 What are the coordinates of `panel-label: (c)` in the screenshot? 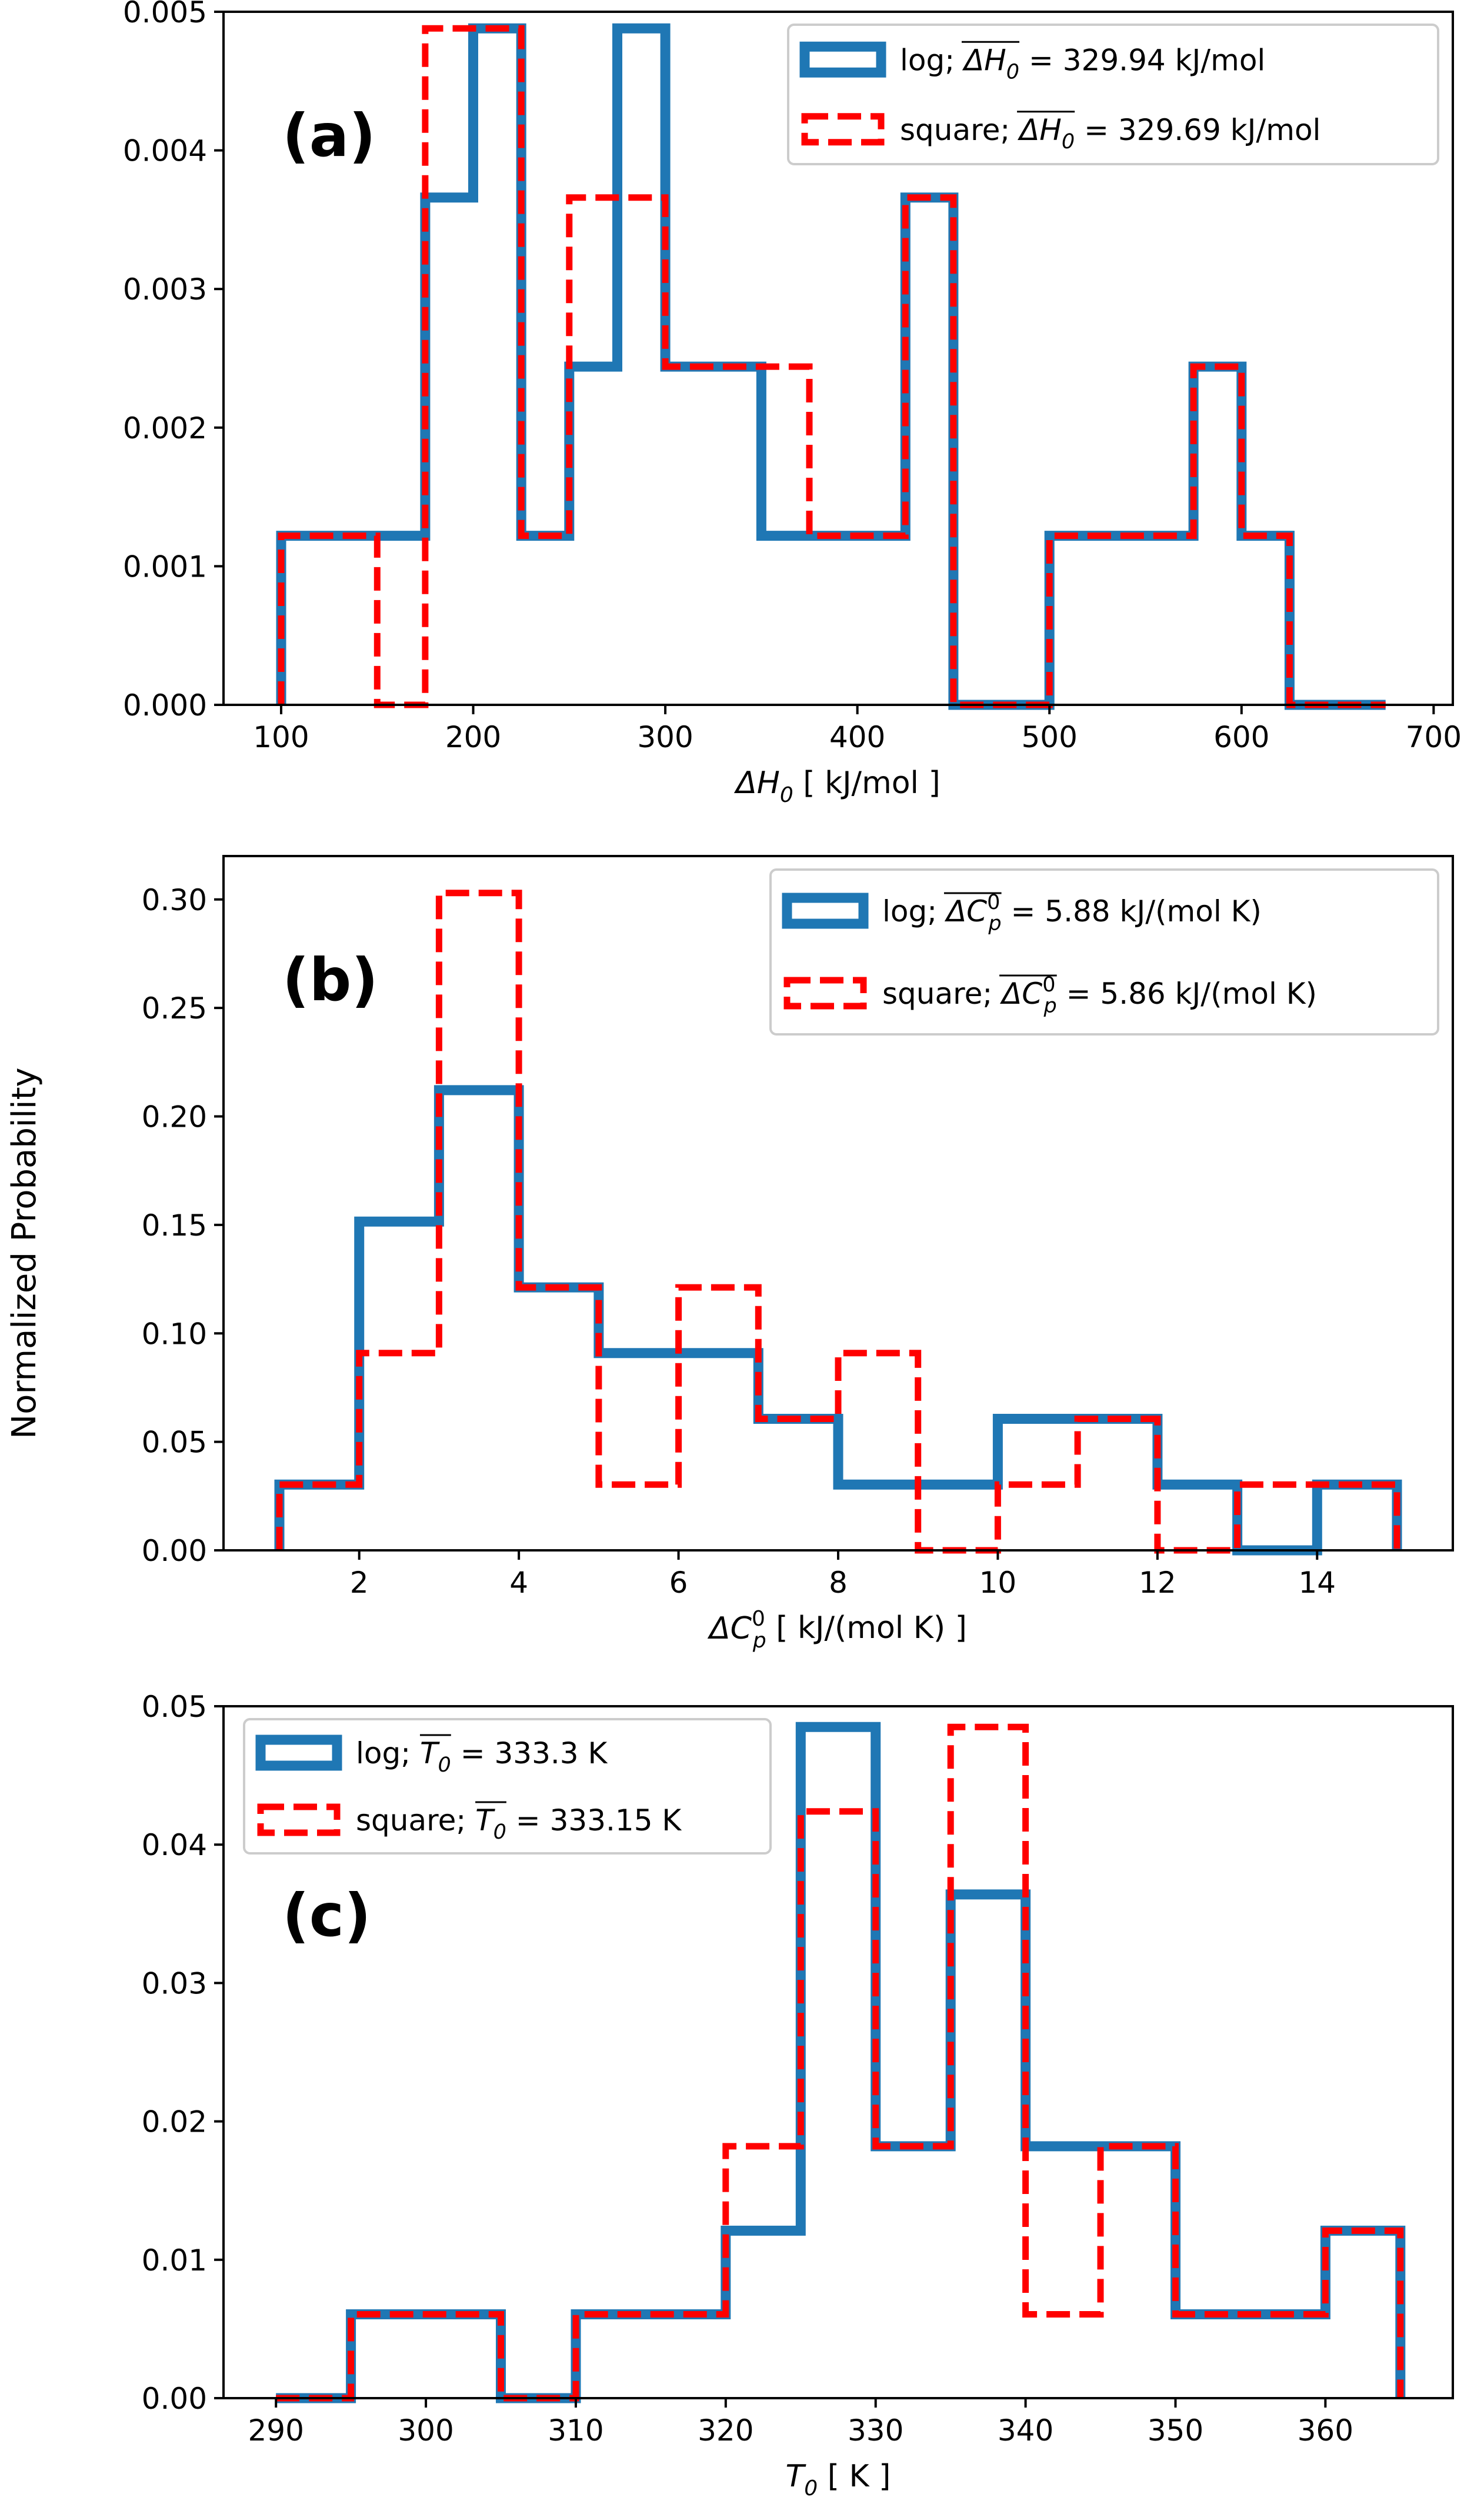 It's located at (326, 1915).